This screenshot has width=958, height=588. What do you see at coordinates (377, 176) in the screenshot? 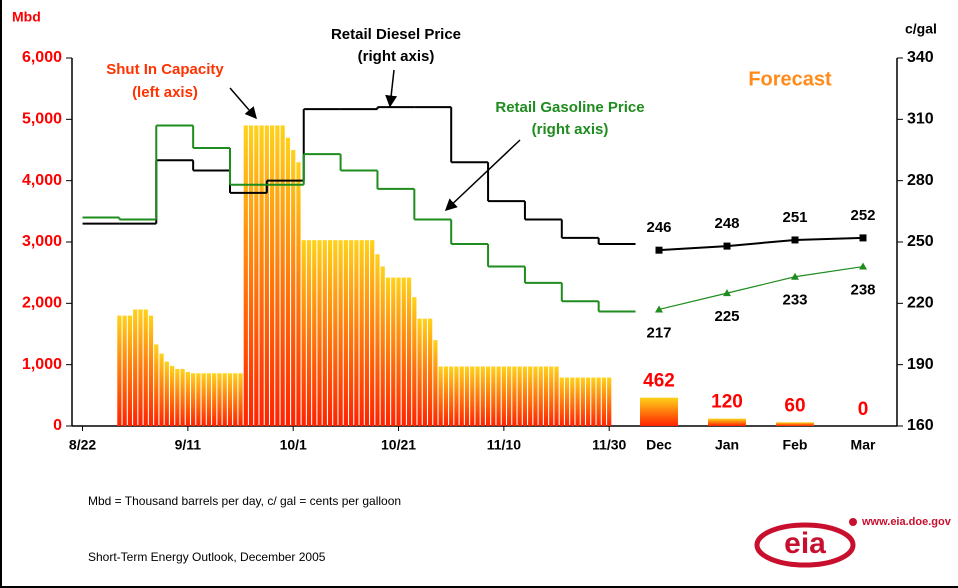
I see `step-riser` at bounding box center [377, 176].